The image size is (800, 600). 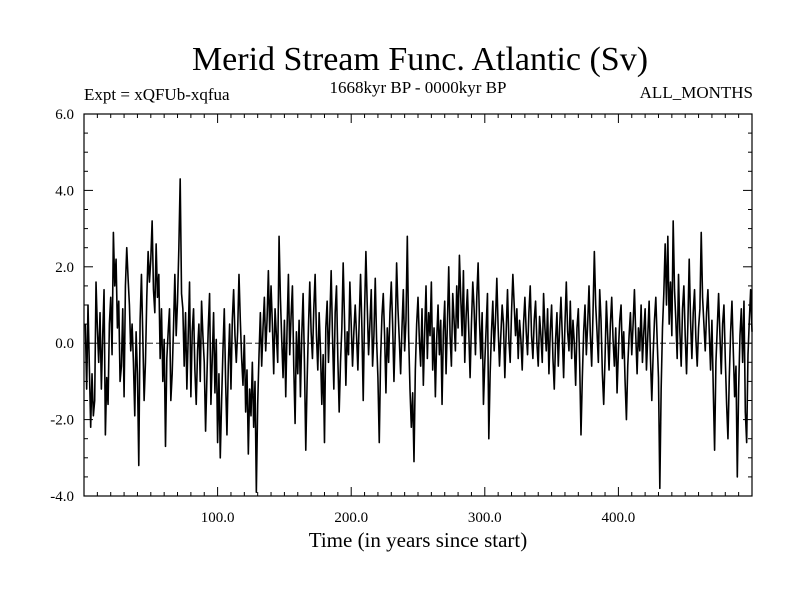 What do you see at coordinates (418, 87) in the screenshot?
I see `time-range-label: 1668kyr BP - 0000kyr BP` at bounding box center [418, 87].